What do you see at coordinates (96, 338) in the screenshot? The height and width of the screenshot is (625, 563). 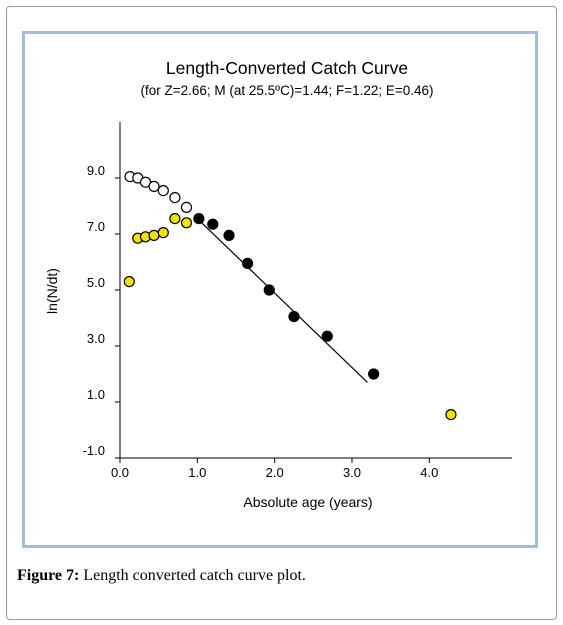 I see `y-tick-label: 3.0` at bounding box center [96, 338].